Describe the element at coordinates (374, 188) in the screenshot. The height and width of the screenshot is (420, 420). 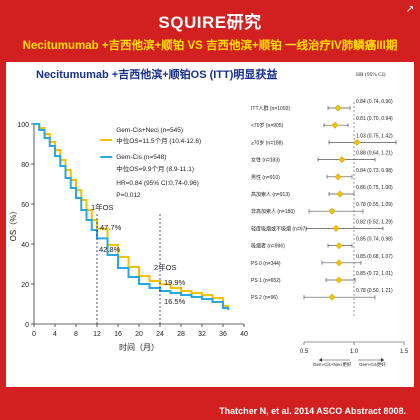
I see `forest-ci-text: 0.86 (0.75, 1.00)` at that location.